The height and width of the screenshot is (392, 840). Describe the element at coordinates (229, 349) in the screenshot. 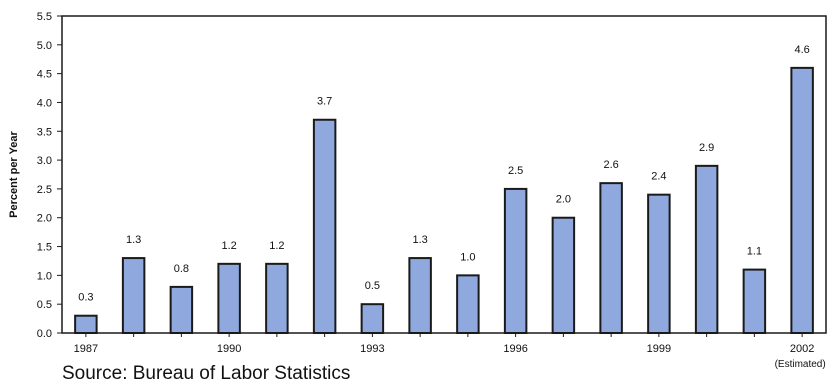

I see `x-tick-label-1990: 1990` at that location.